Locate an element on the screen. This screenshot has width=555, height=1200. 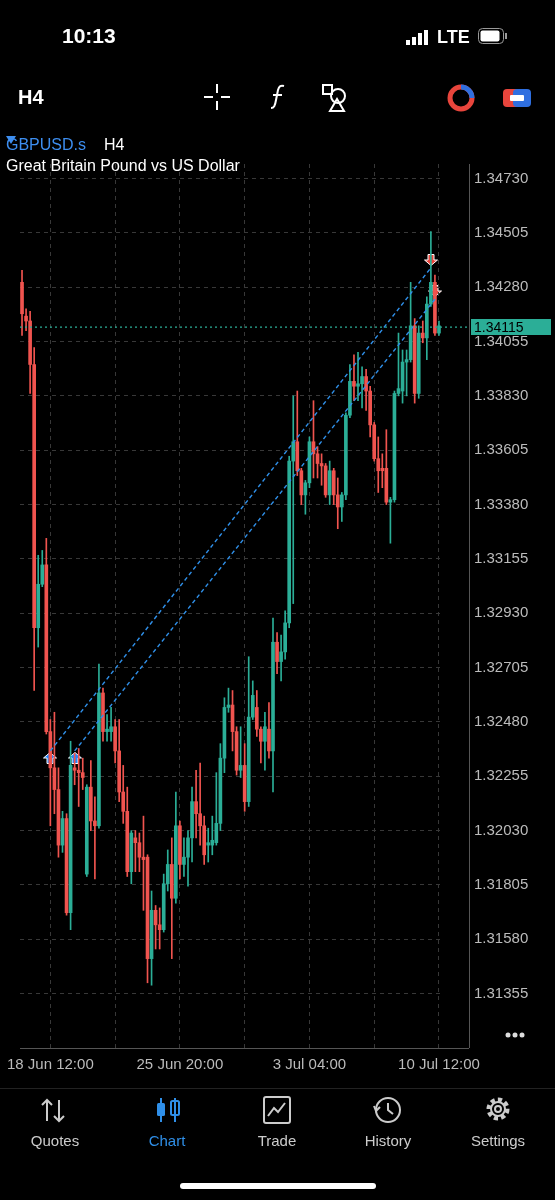
chart-title: GBPUSD.s is located at coordinates (46, 145).